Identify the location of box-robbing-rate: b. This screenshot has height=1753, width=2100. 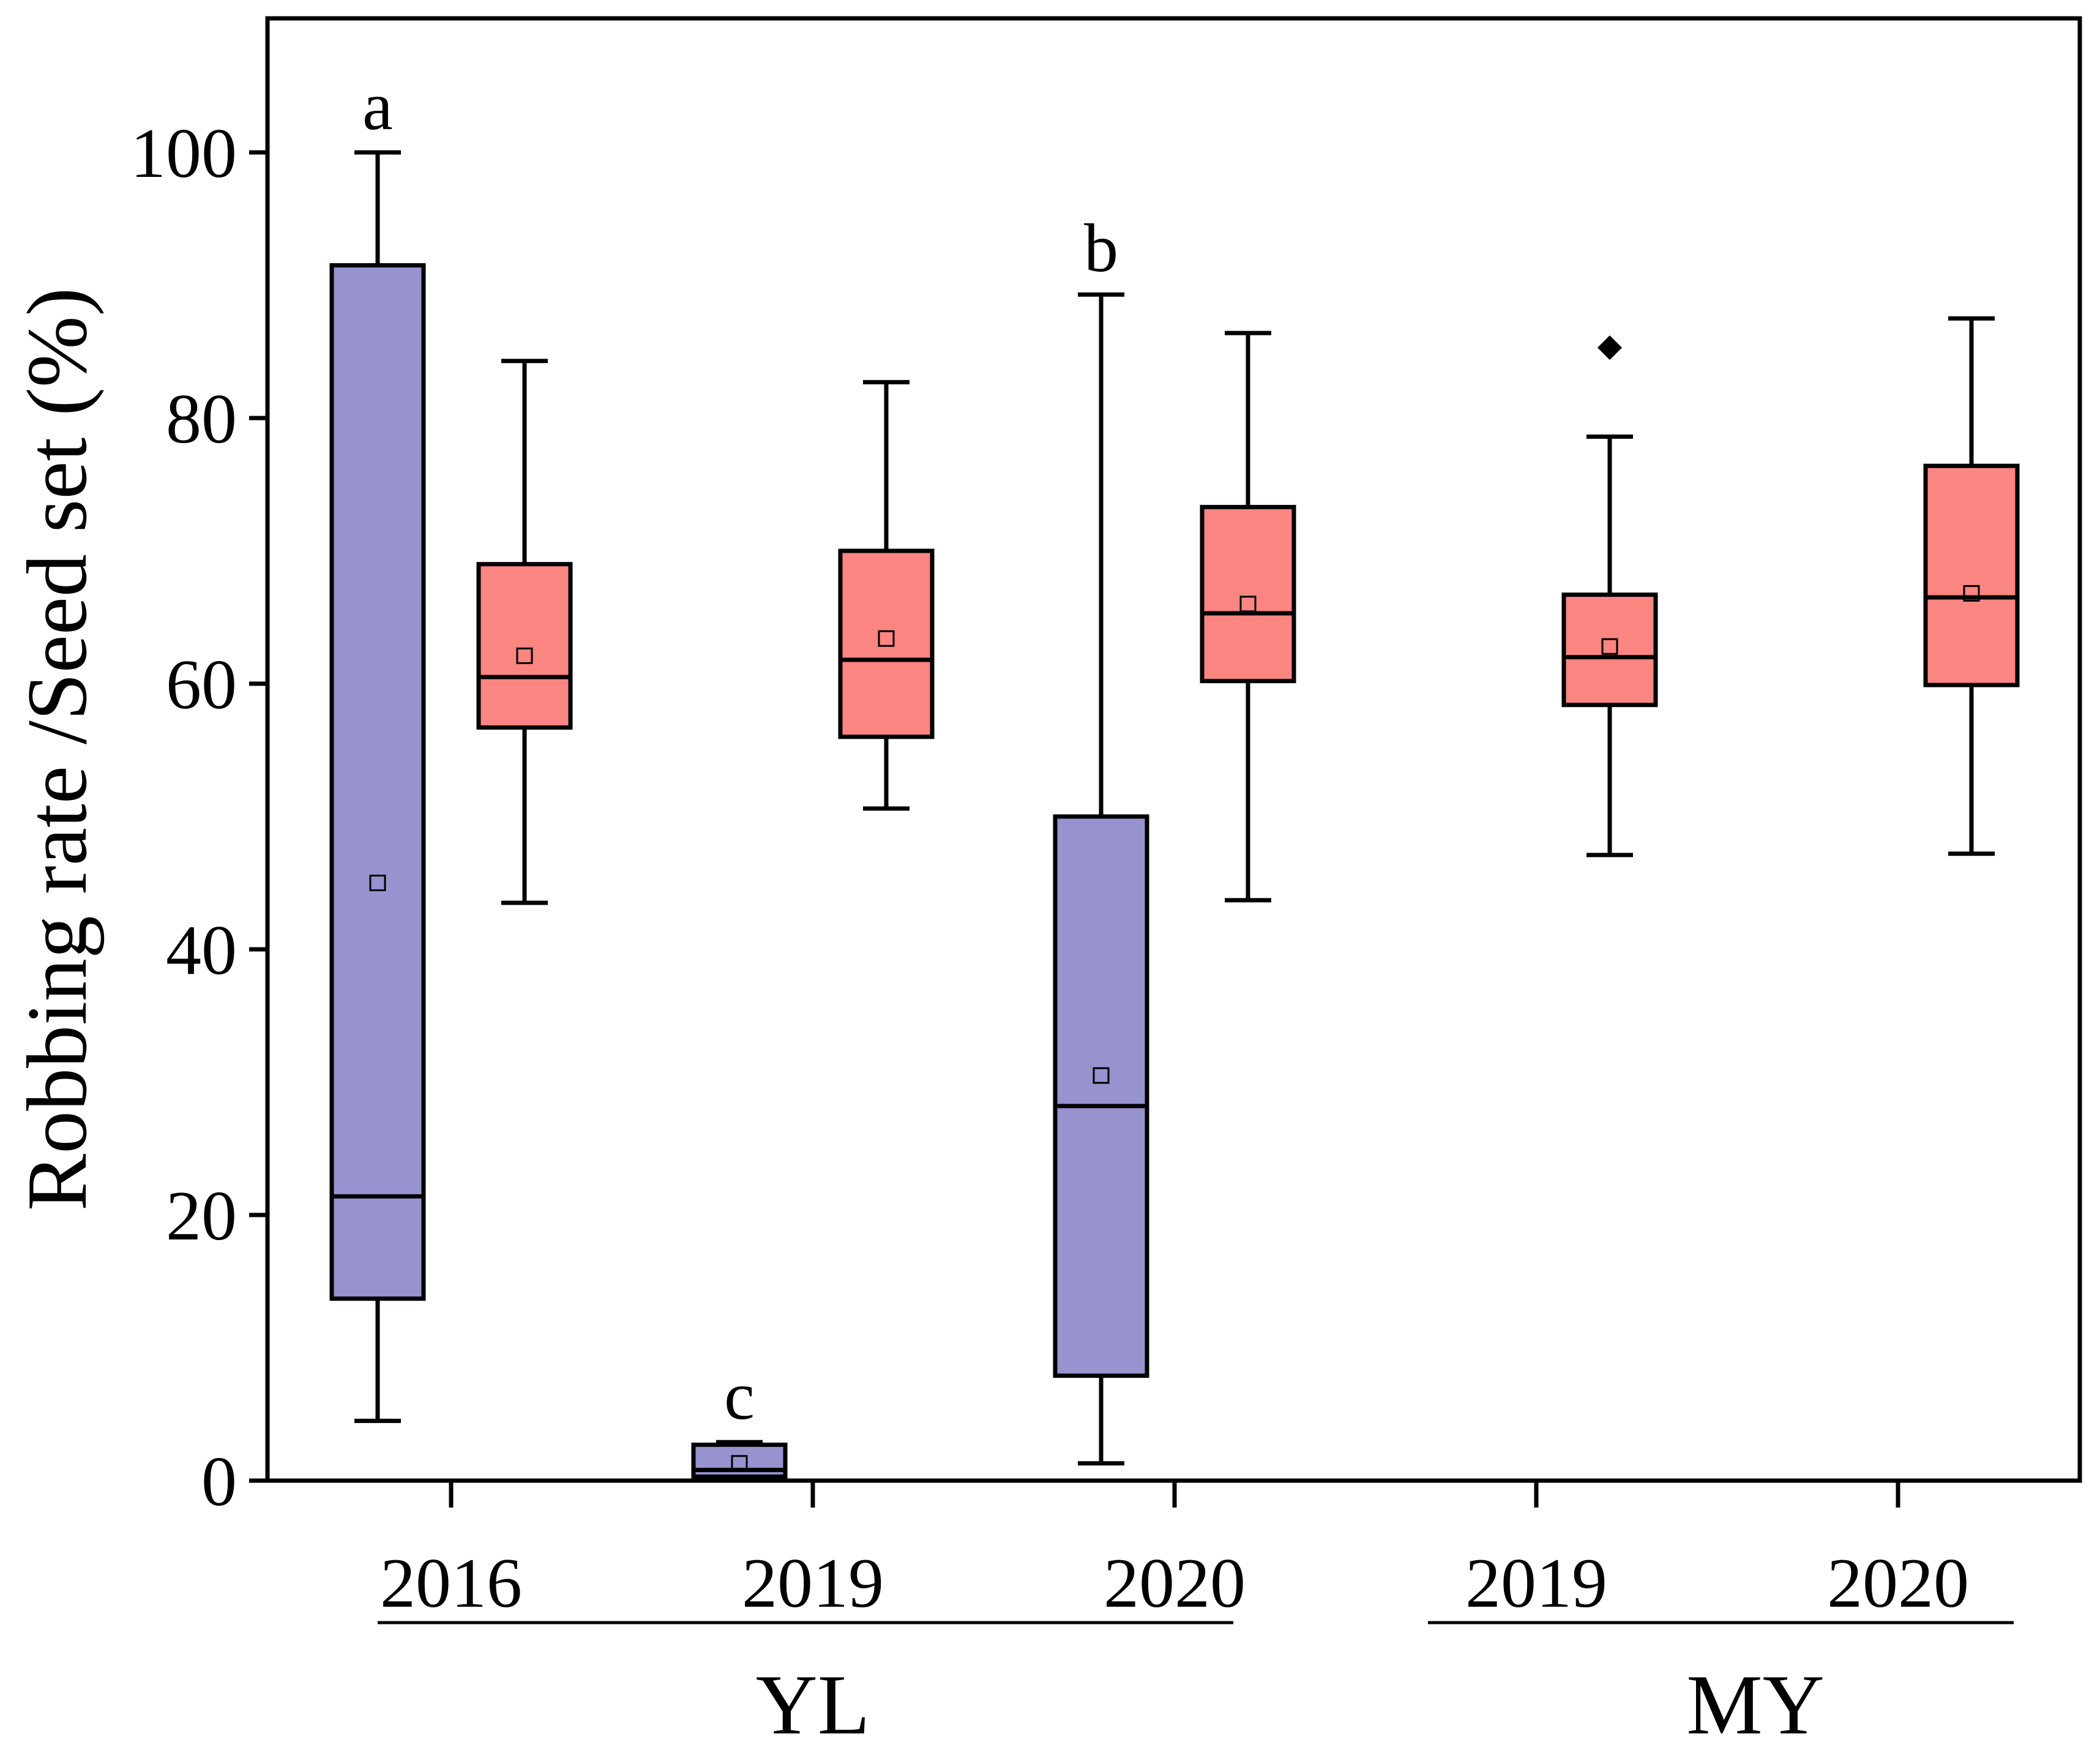
(1101, 838).